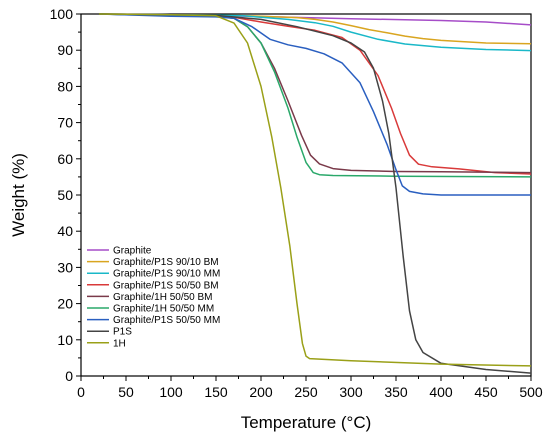  I want to click on y-tick-label: 100, so click(62, 14).